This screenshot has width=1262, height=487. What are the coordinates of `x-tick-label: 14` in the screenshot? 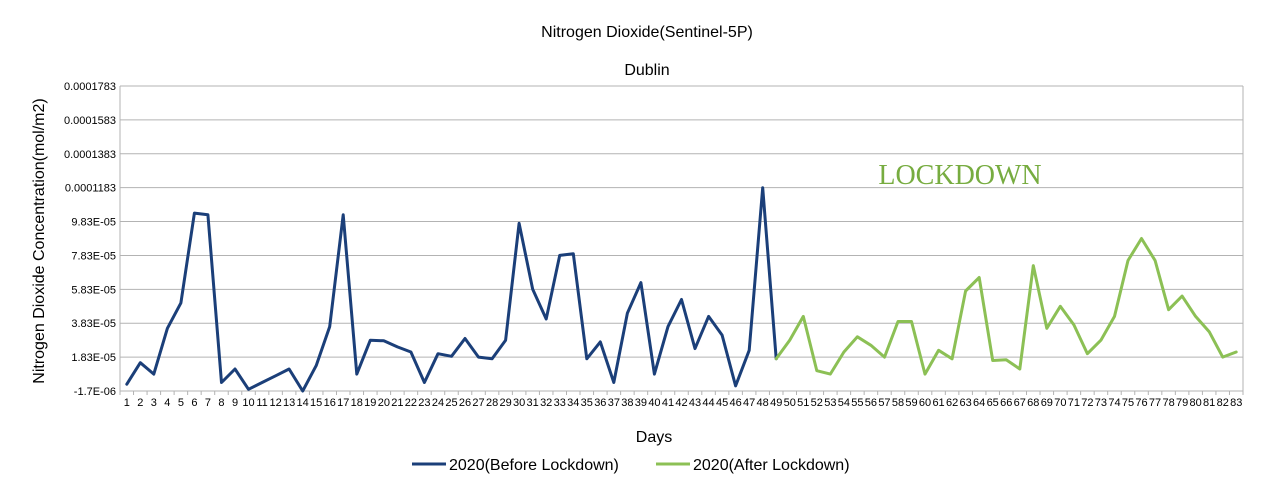 It's located at (303, 403).